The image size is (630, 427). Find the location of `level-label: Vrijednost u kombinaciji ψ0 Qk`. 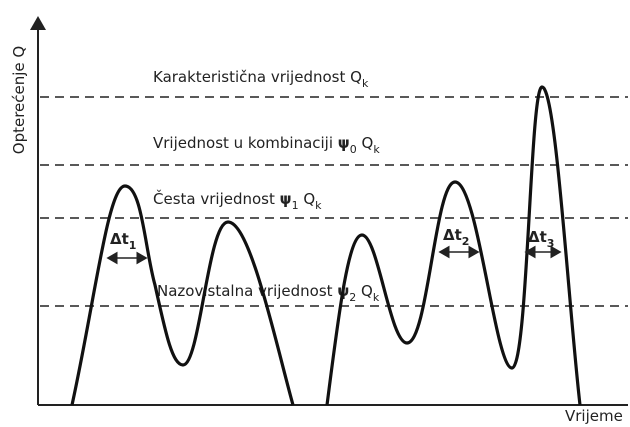

level-label: Vrijednost u kombinaciji ψ0 Qk is located at coordinates (266, 145).